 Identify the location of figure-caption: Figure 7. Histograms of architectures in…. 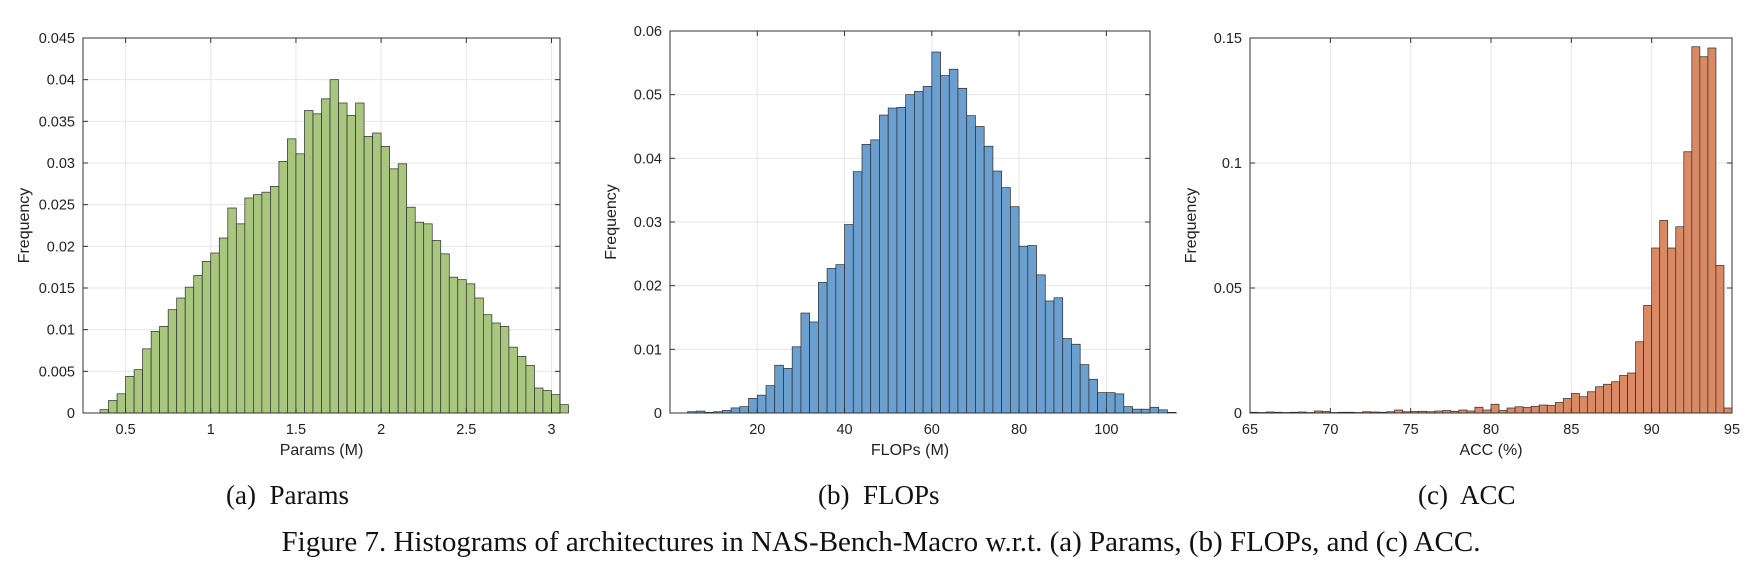
(881, 542).